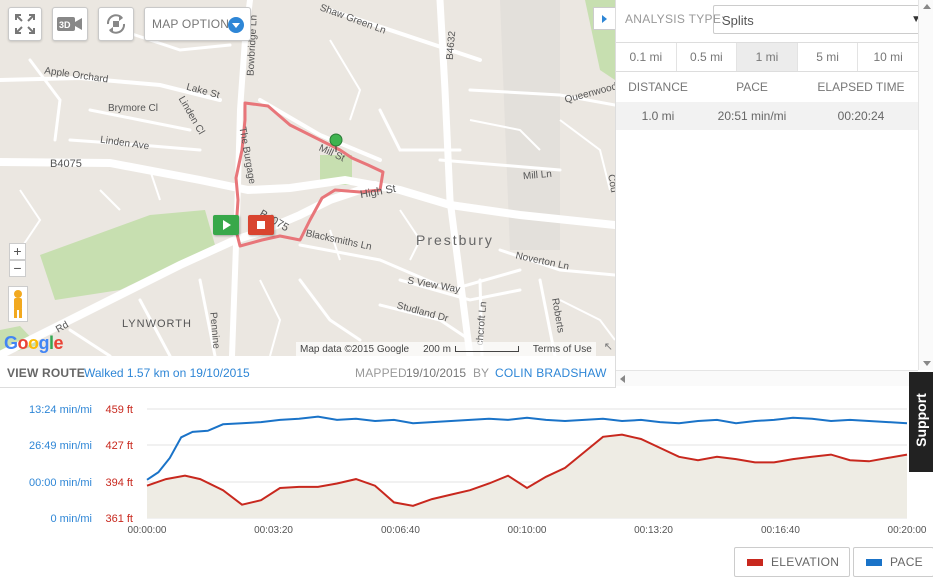 This screenshot has height=581, width=933. Describe the element at coordinates (805, 562) in the screenshot. I see `legend-elevation-label: ELEVATION` at that location.